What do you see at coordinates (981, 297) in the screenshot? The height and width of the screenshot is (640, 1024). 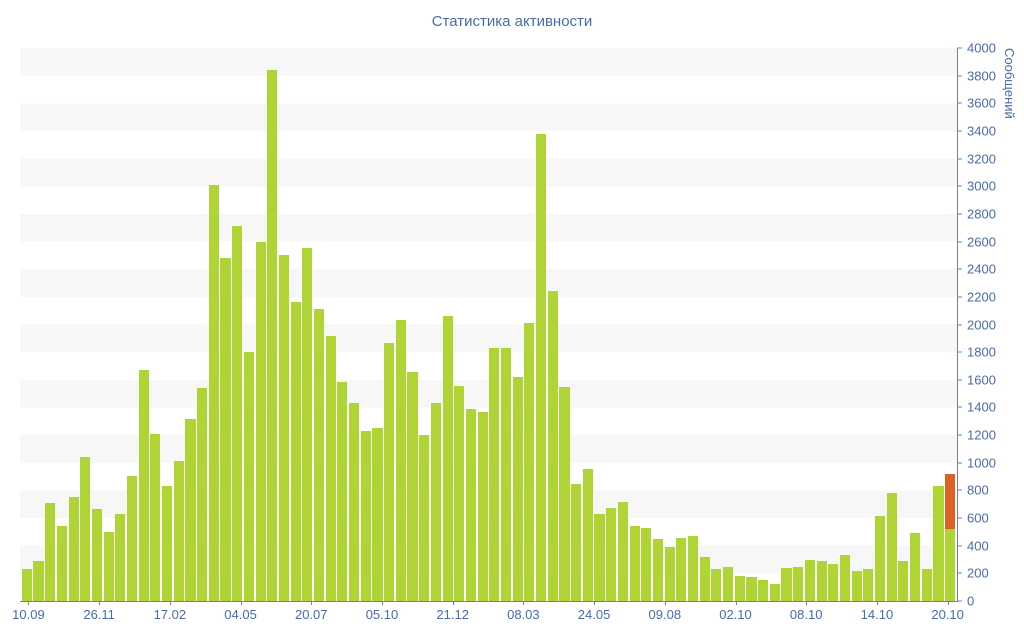 I see `y-axis-label: 2200` at bounding box center [981, 297].